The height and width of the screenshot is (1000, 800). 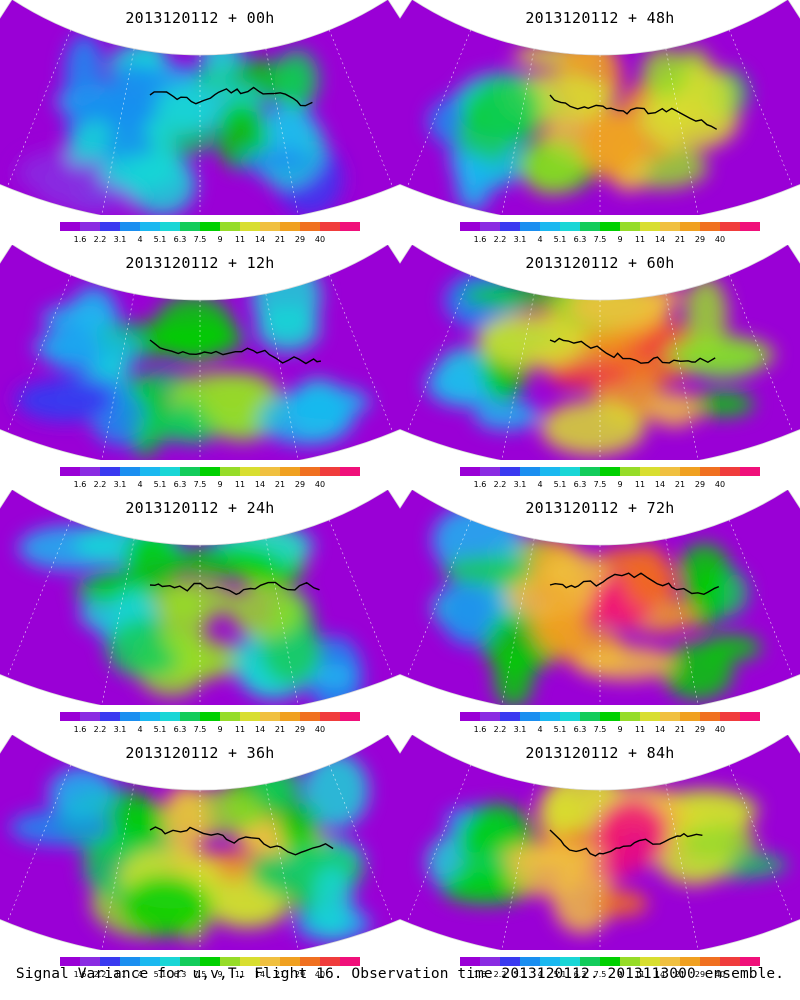 What do you see at coordinates (320, 484) in the screenshot?
I see `colorbar-label: 40` at bounding box center [320, 484].